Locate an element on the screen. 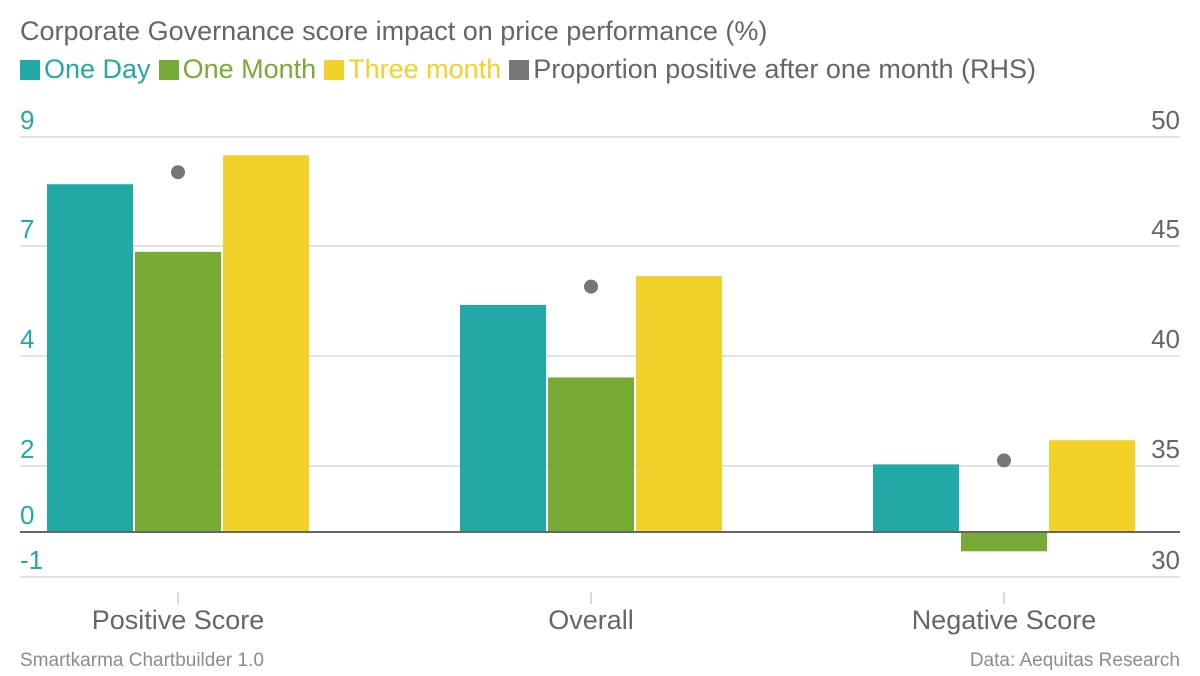 The height and width of the screenshot is (676, 1200). x-tick-label: Overall is located at coordinates (591, 620).